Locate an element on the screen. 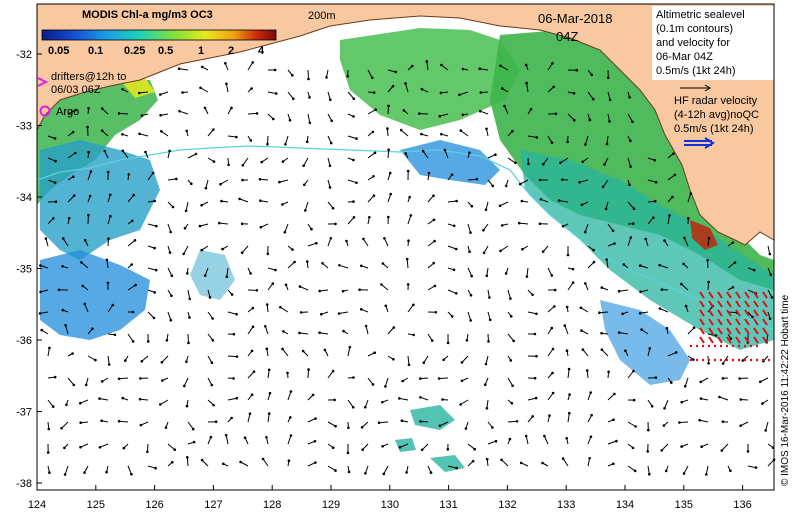  argo-icon is located at coordinates (45, 111).